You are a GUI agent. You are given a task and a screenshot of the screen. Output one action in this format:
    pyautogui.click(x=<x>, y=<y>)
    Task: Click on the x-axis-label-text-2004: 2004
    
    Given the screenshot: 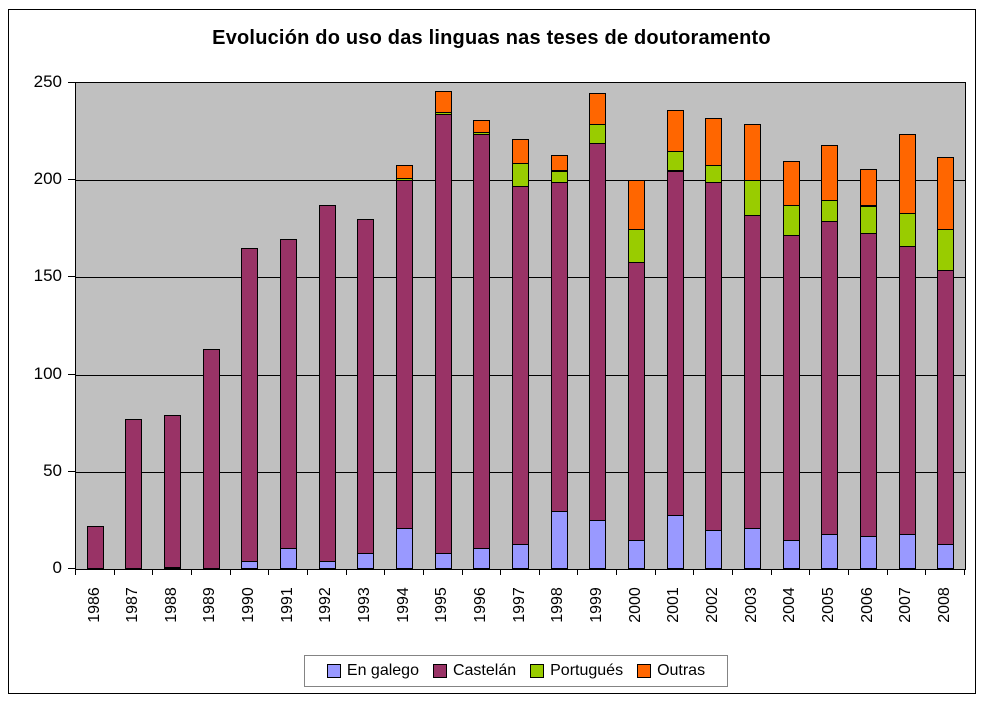 What is the action you would take?
    pyautogui.click(x=790, y=605)
    